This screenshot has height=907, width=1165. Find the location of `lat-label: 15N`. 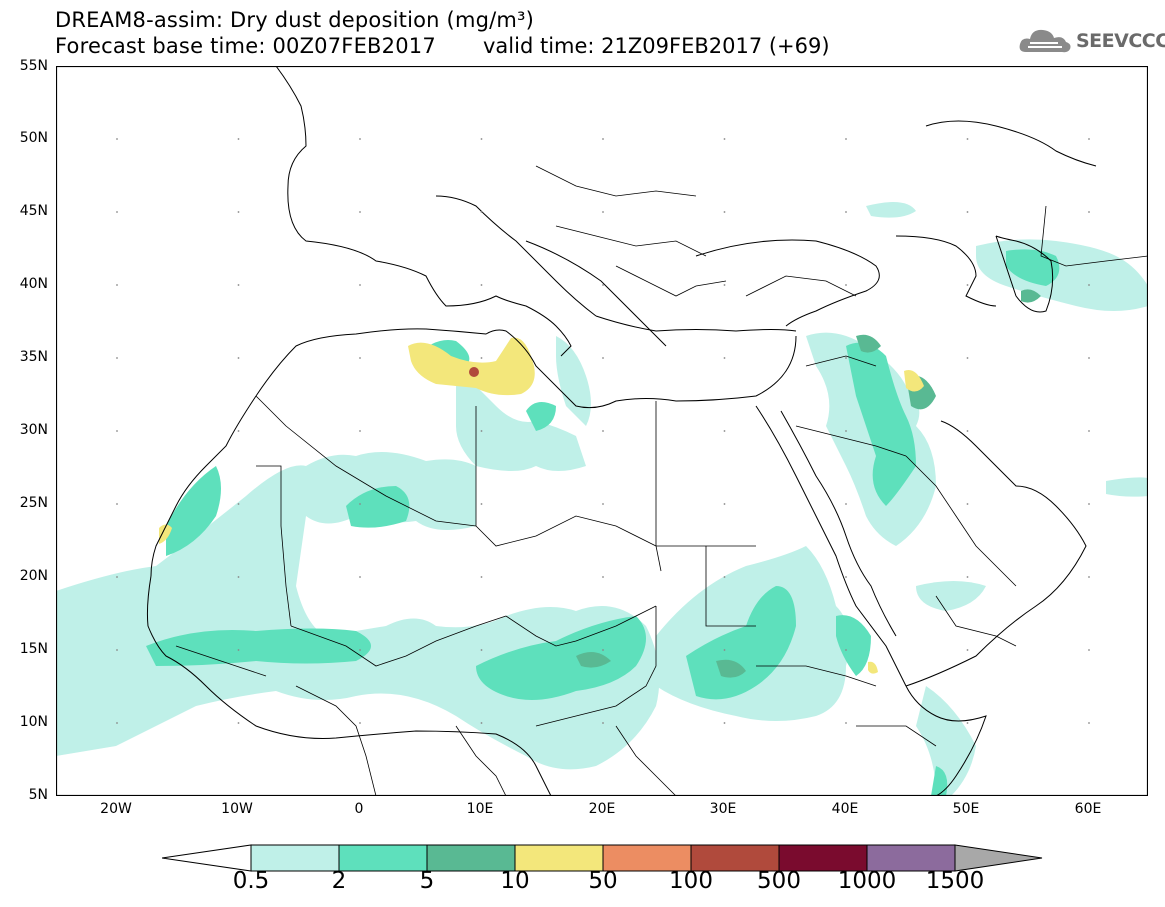

lat-label: 15N is located at coordinates (33, 649).